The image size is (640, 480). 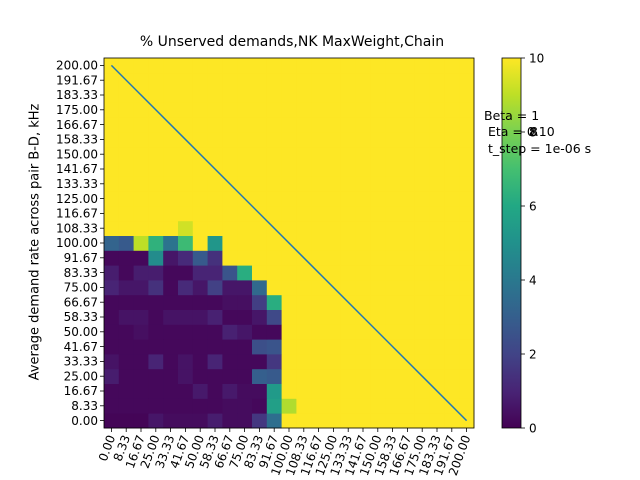 I want to click on y-tick-label: 200.00, so click(x=77, y=66).